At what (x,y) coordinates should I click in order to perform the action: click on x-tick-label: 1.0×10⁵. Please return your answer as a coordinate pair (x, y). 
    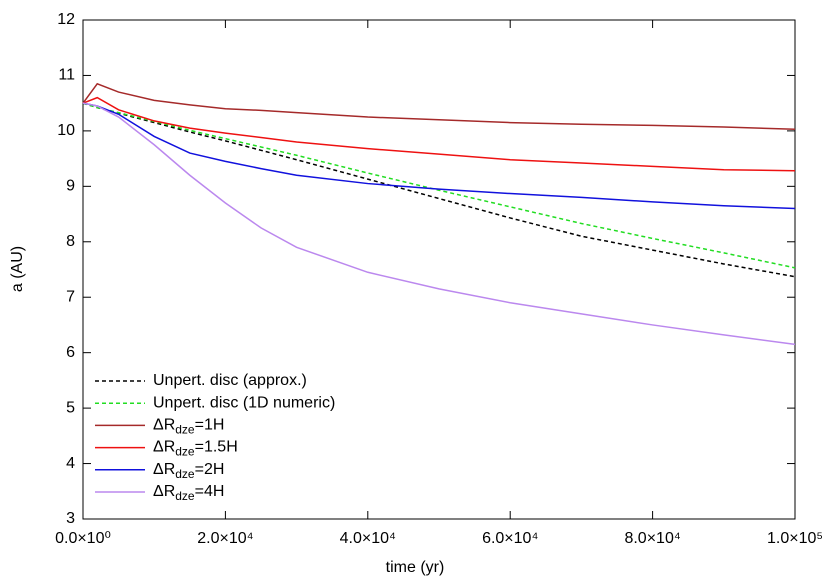
    Looking at the image, I should click on (795, 538).